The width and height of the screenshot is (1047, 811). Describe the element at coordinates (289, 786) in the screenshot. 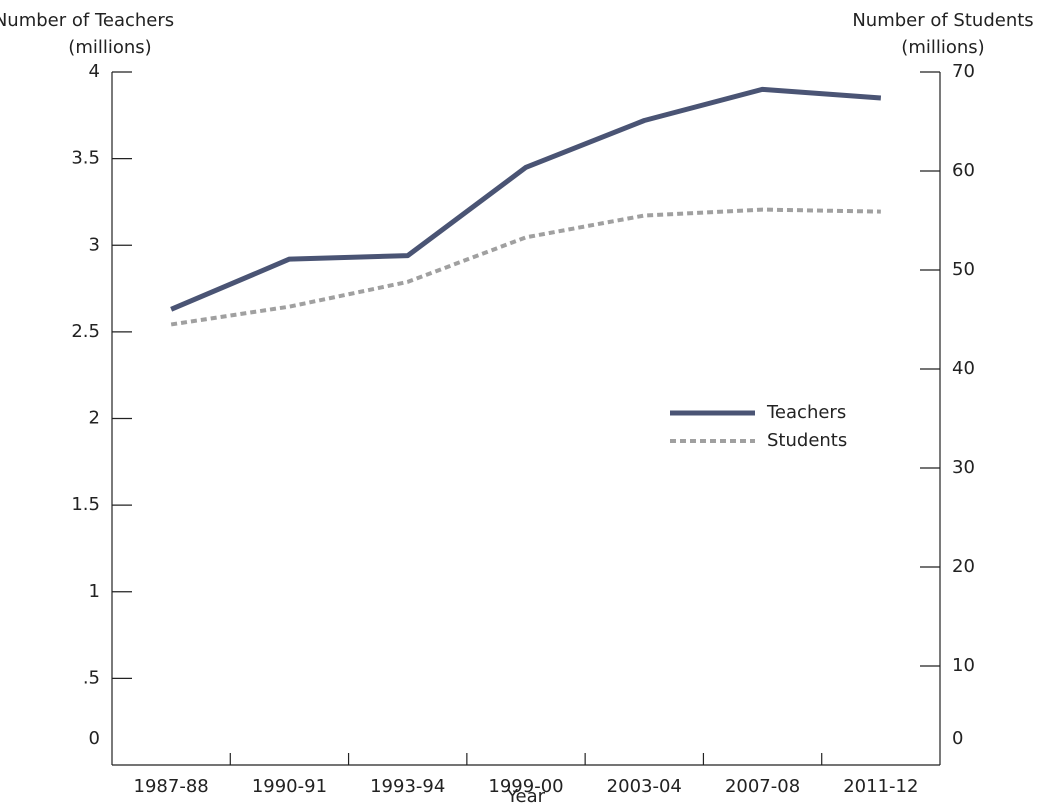

I see `x-tick-label: 1990-91` at that location.